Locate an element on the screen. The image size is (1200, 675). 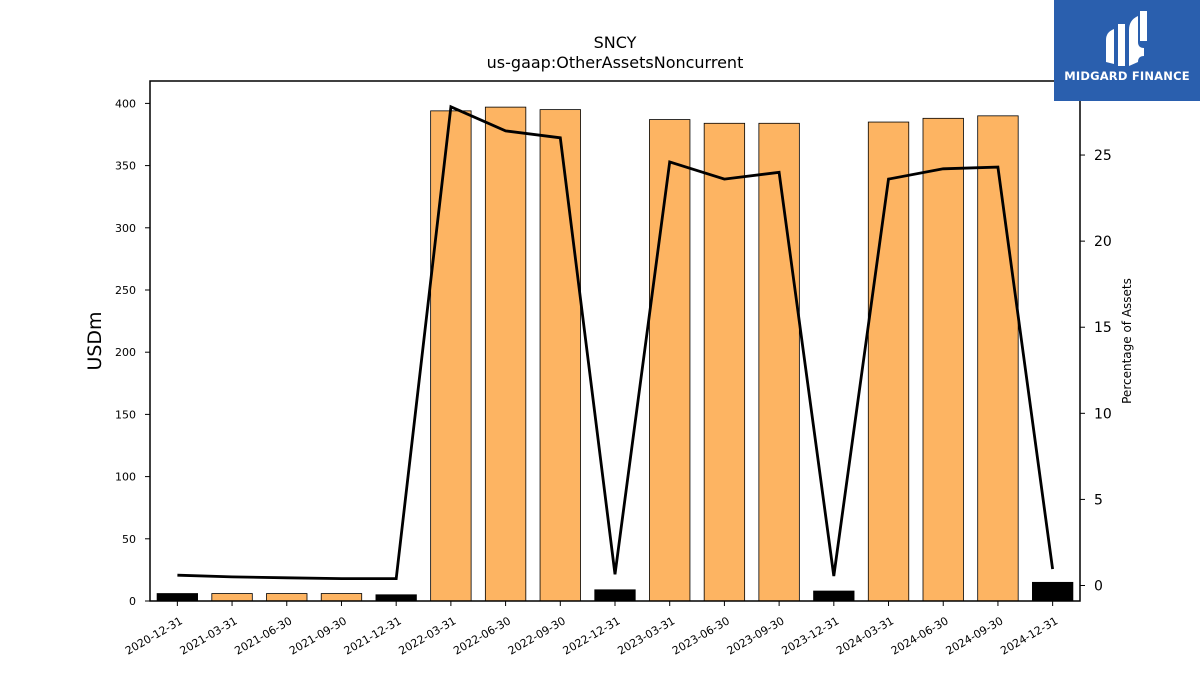
x-tick-label: 2024-09-30 is located at coordinates (975, 635).